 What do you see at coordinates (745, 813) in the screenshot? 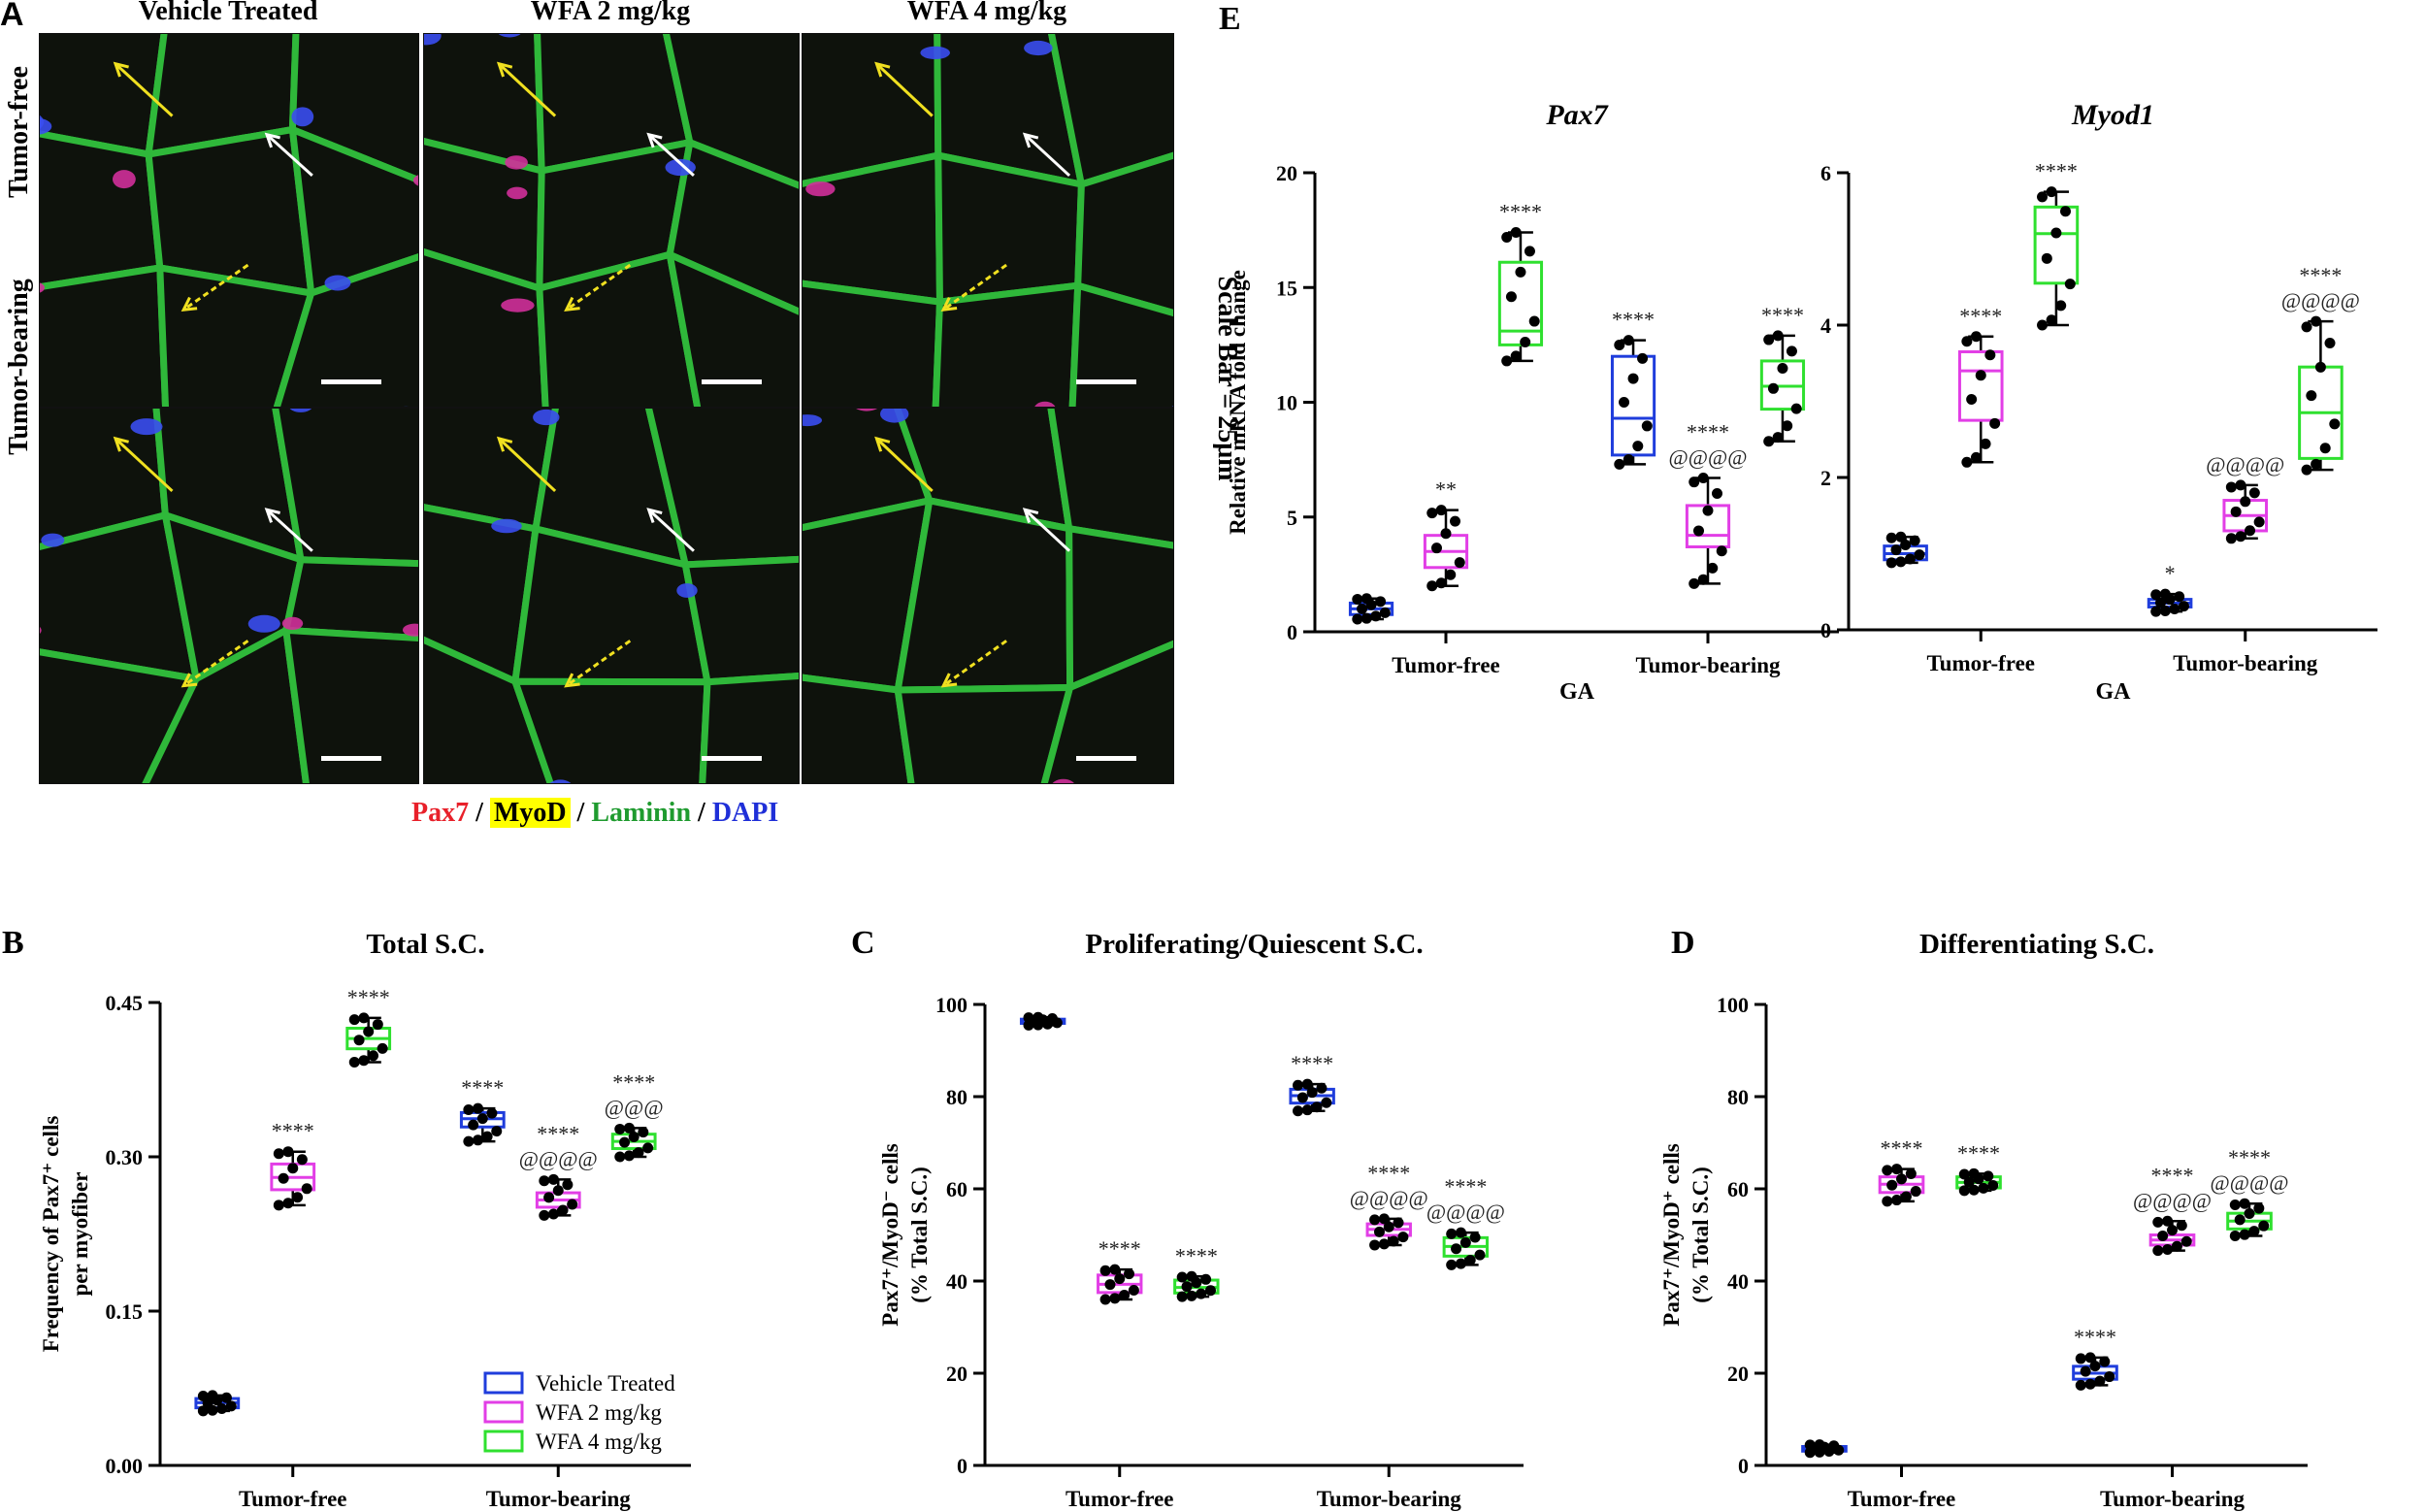
I see `stain-legend-item: DAPI` at bounding box center [745, 813].